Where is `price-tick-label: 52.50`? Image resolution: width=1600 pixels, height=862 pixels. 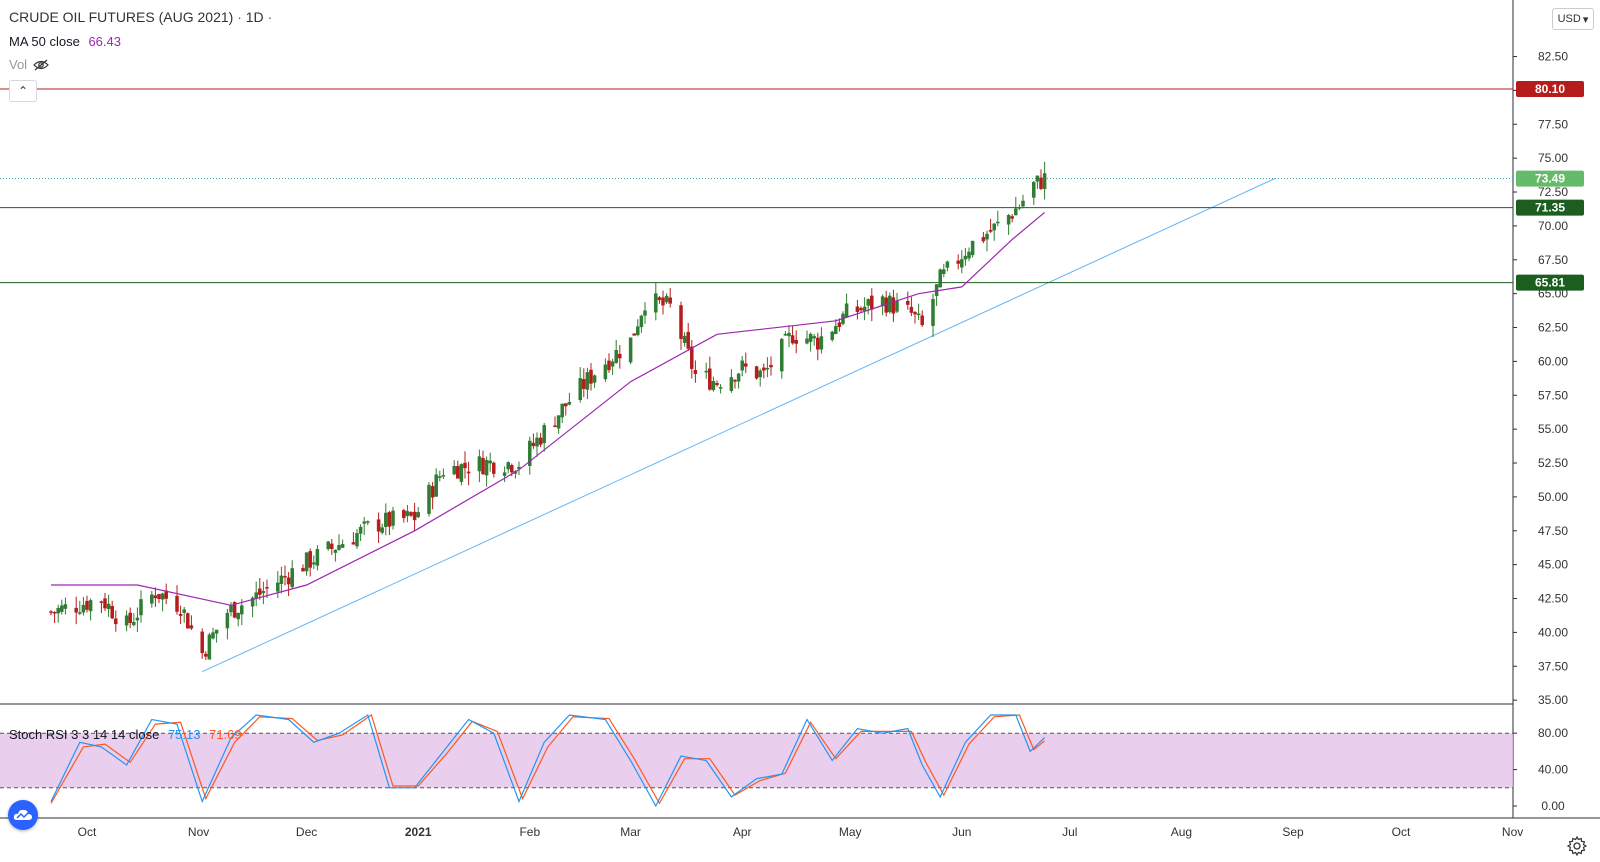 price-tick-label: 52.50 is located at coordinates (1553, 463).